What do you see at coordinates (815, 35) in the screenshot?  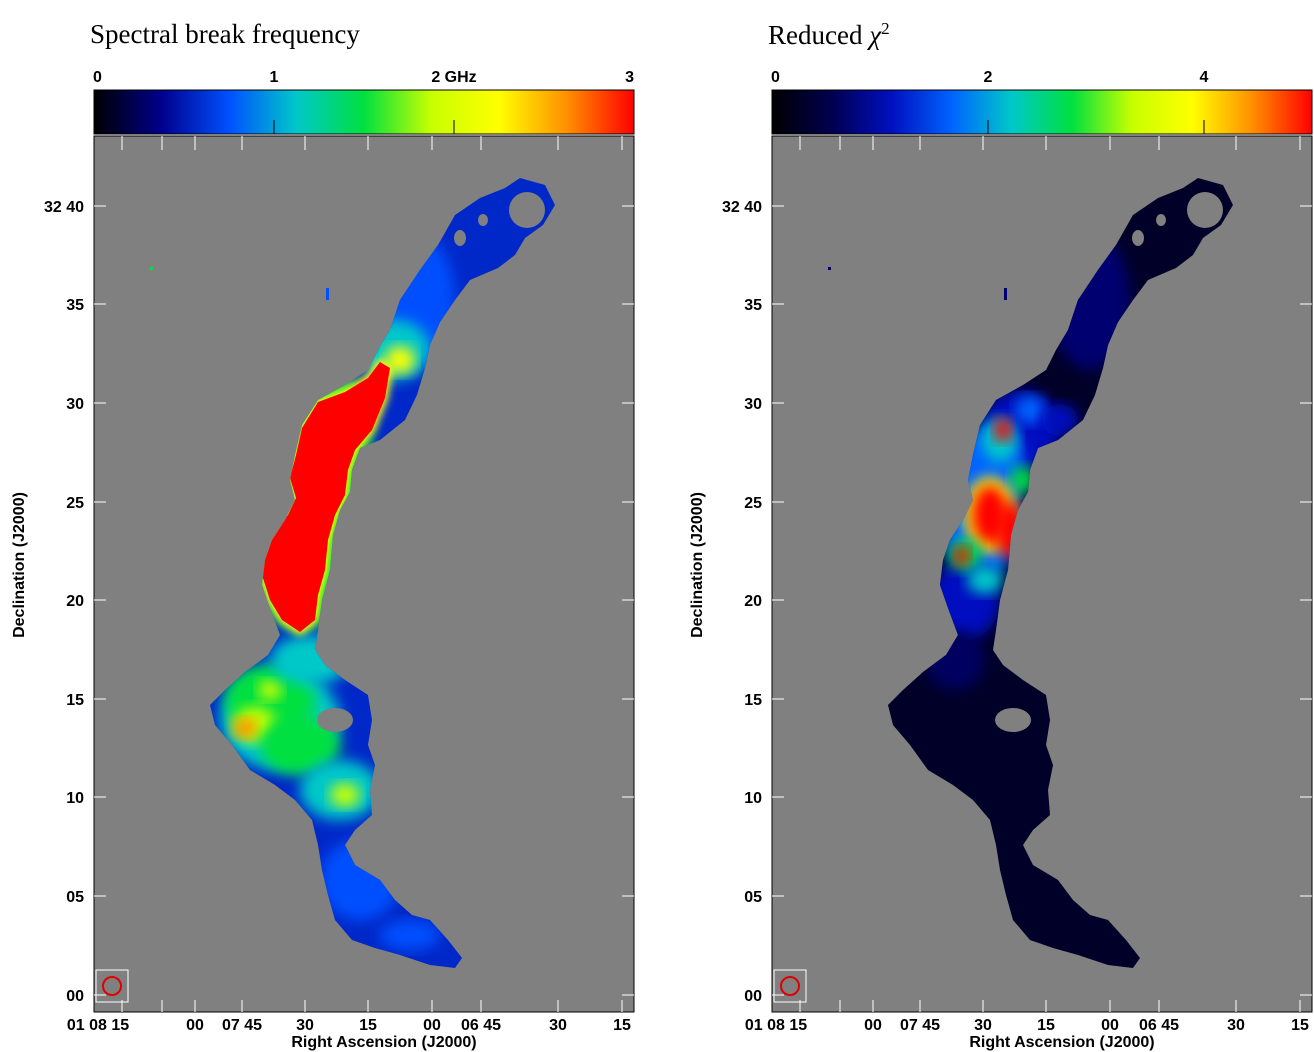 I see `panel-title-right-text: Reduced` at bounding box center [815, 35].